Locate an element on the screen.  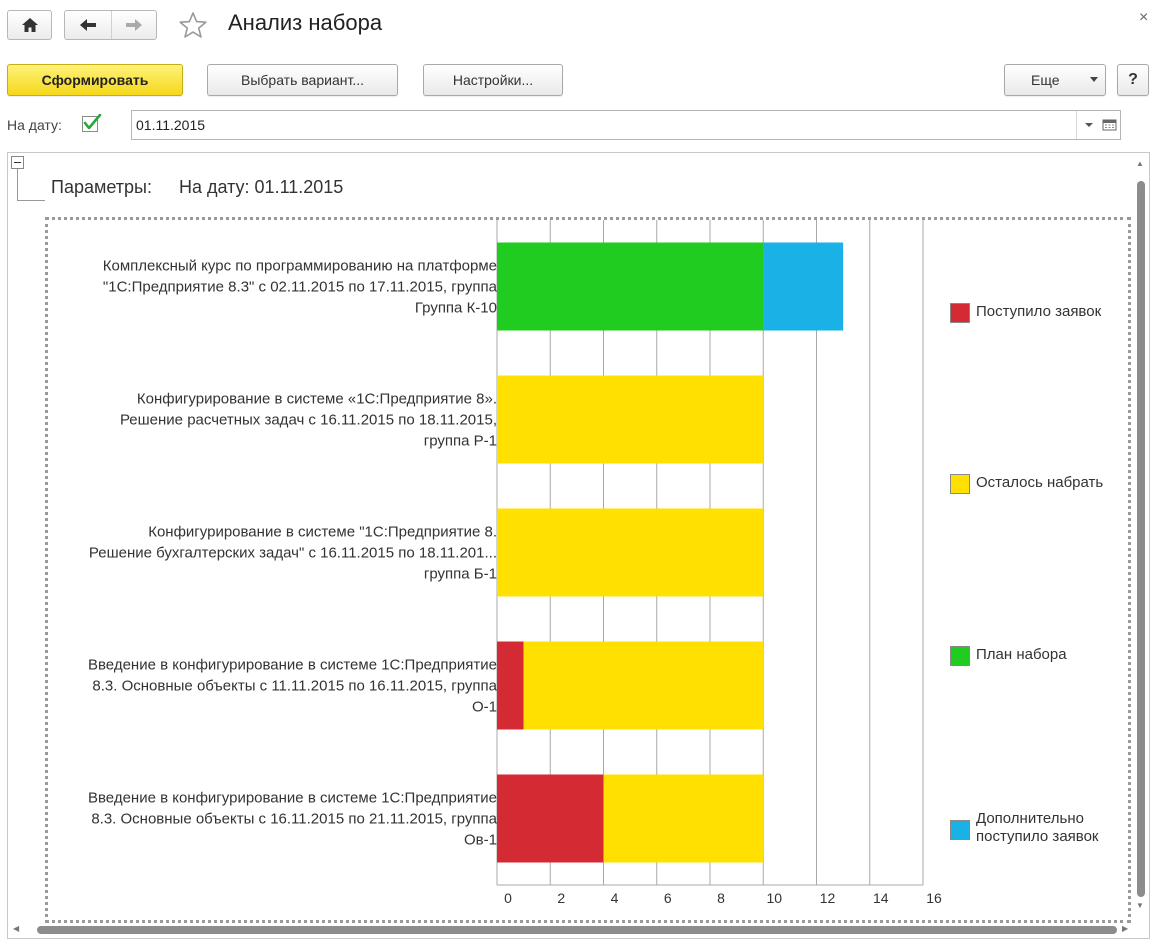
date-label: На дату: is located at coordinates (34, 125).